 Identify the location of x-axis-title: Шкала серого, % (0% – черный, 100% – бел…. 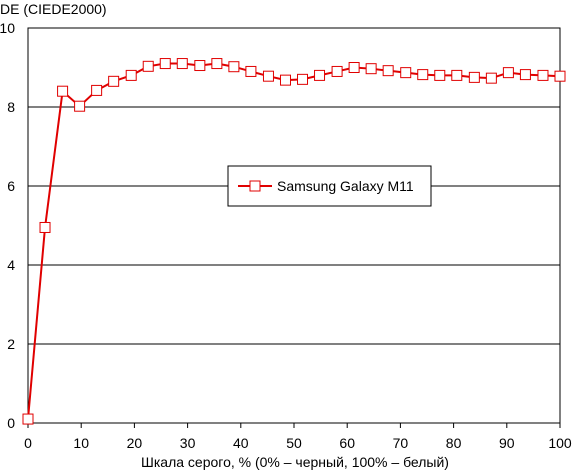
(295, 462).